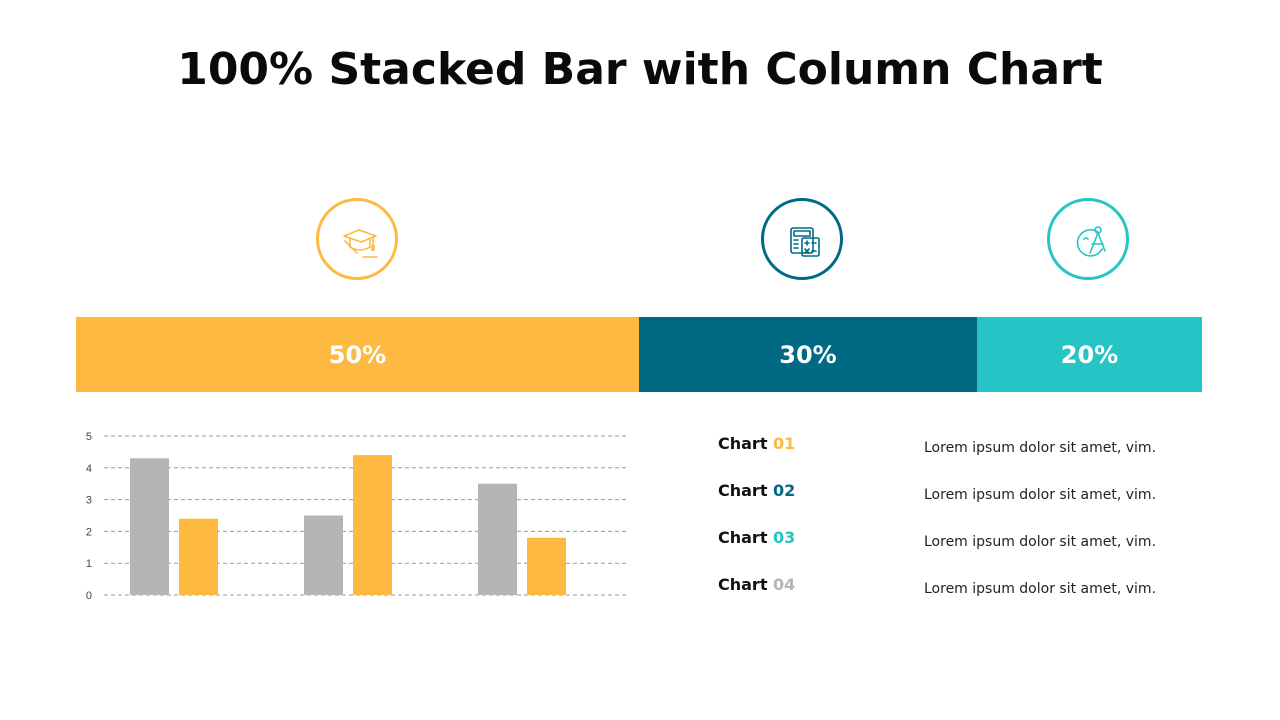 Image resolution: width=1280 pixels, height=720 pixels. What do you see at coordinates (497, 539) in the screenshot?
I see `column-bar-s1-c3` at bounding box center [497, 539].